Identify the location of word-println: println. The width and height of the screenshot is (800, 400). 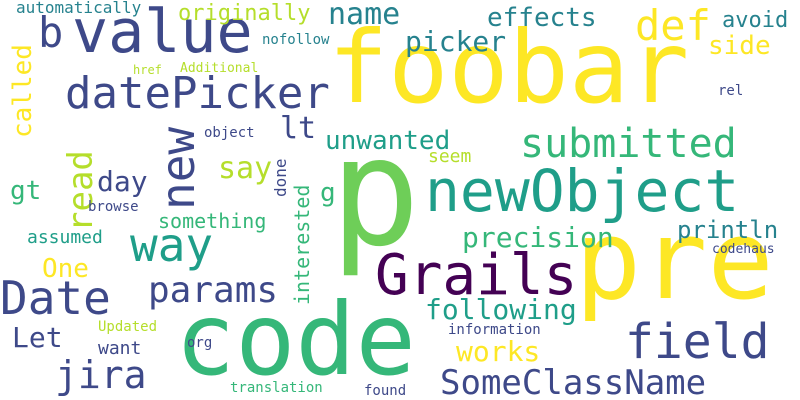
(728, 230).